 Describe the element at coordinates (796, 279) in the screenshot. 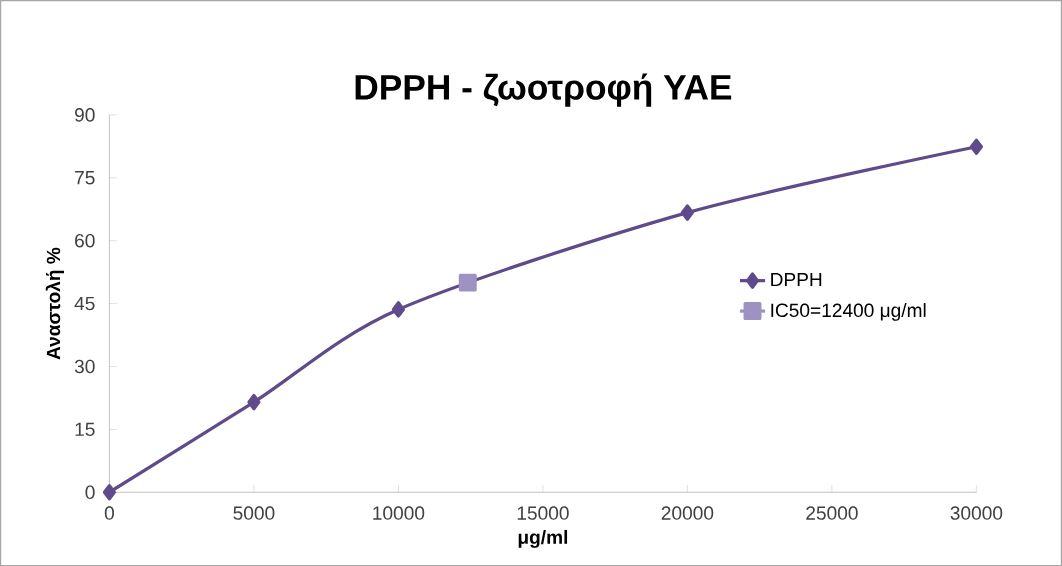

I see `legend-label: DPPH` at that location.